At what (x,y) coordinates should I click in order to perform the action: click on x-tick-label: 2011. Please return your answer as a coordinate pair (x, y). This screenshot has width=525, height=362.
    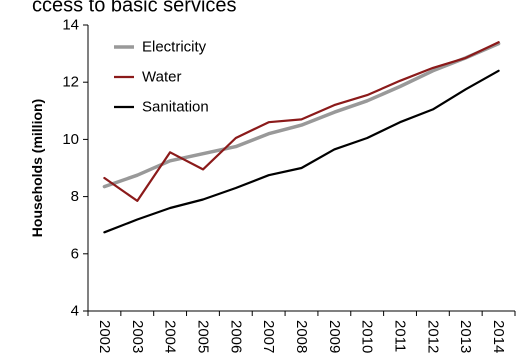
    Looking at the image, I should click on (400, 336).